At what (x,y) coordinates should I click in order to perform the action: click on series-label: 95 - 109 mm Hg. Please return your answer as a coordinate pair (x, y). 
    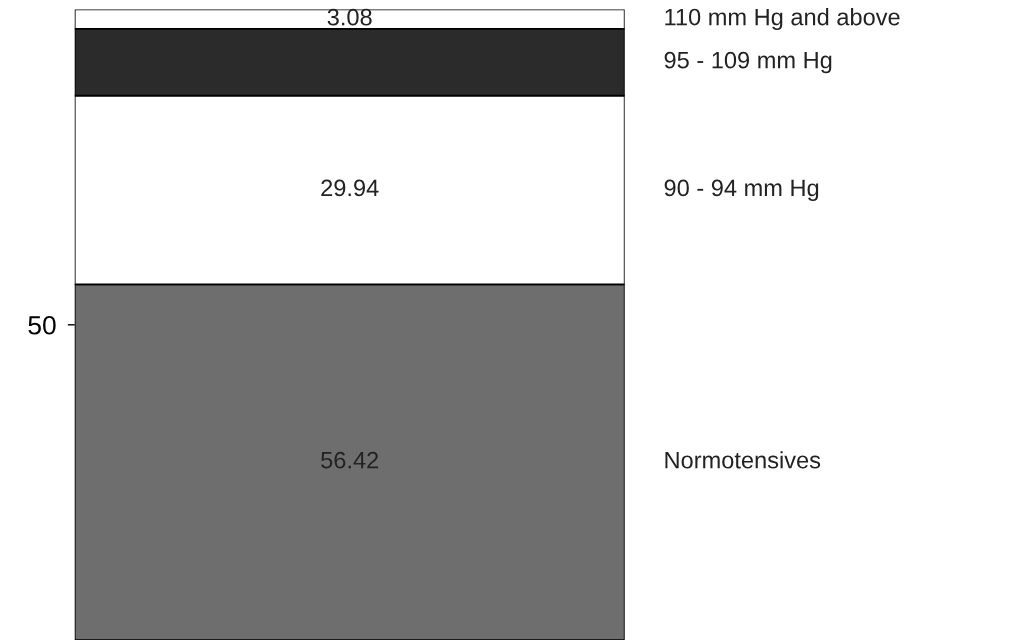
    Looking at the image, I should click on (748, 62).